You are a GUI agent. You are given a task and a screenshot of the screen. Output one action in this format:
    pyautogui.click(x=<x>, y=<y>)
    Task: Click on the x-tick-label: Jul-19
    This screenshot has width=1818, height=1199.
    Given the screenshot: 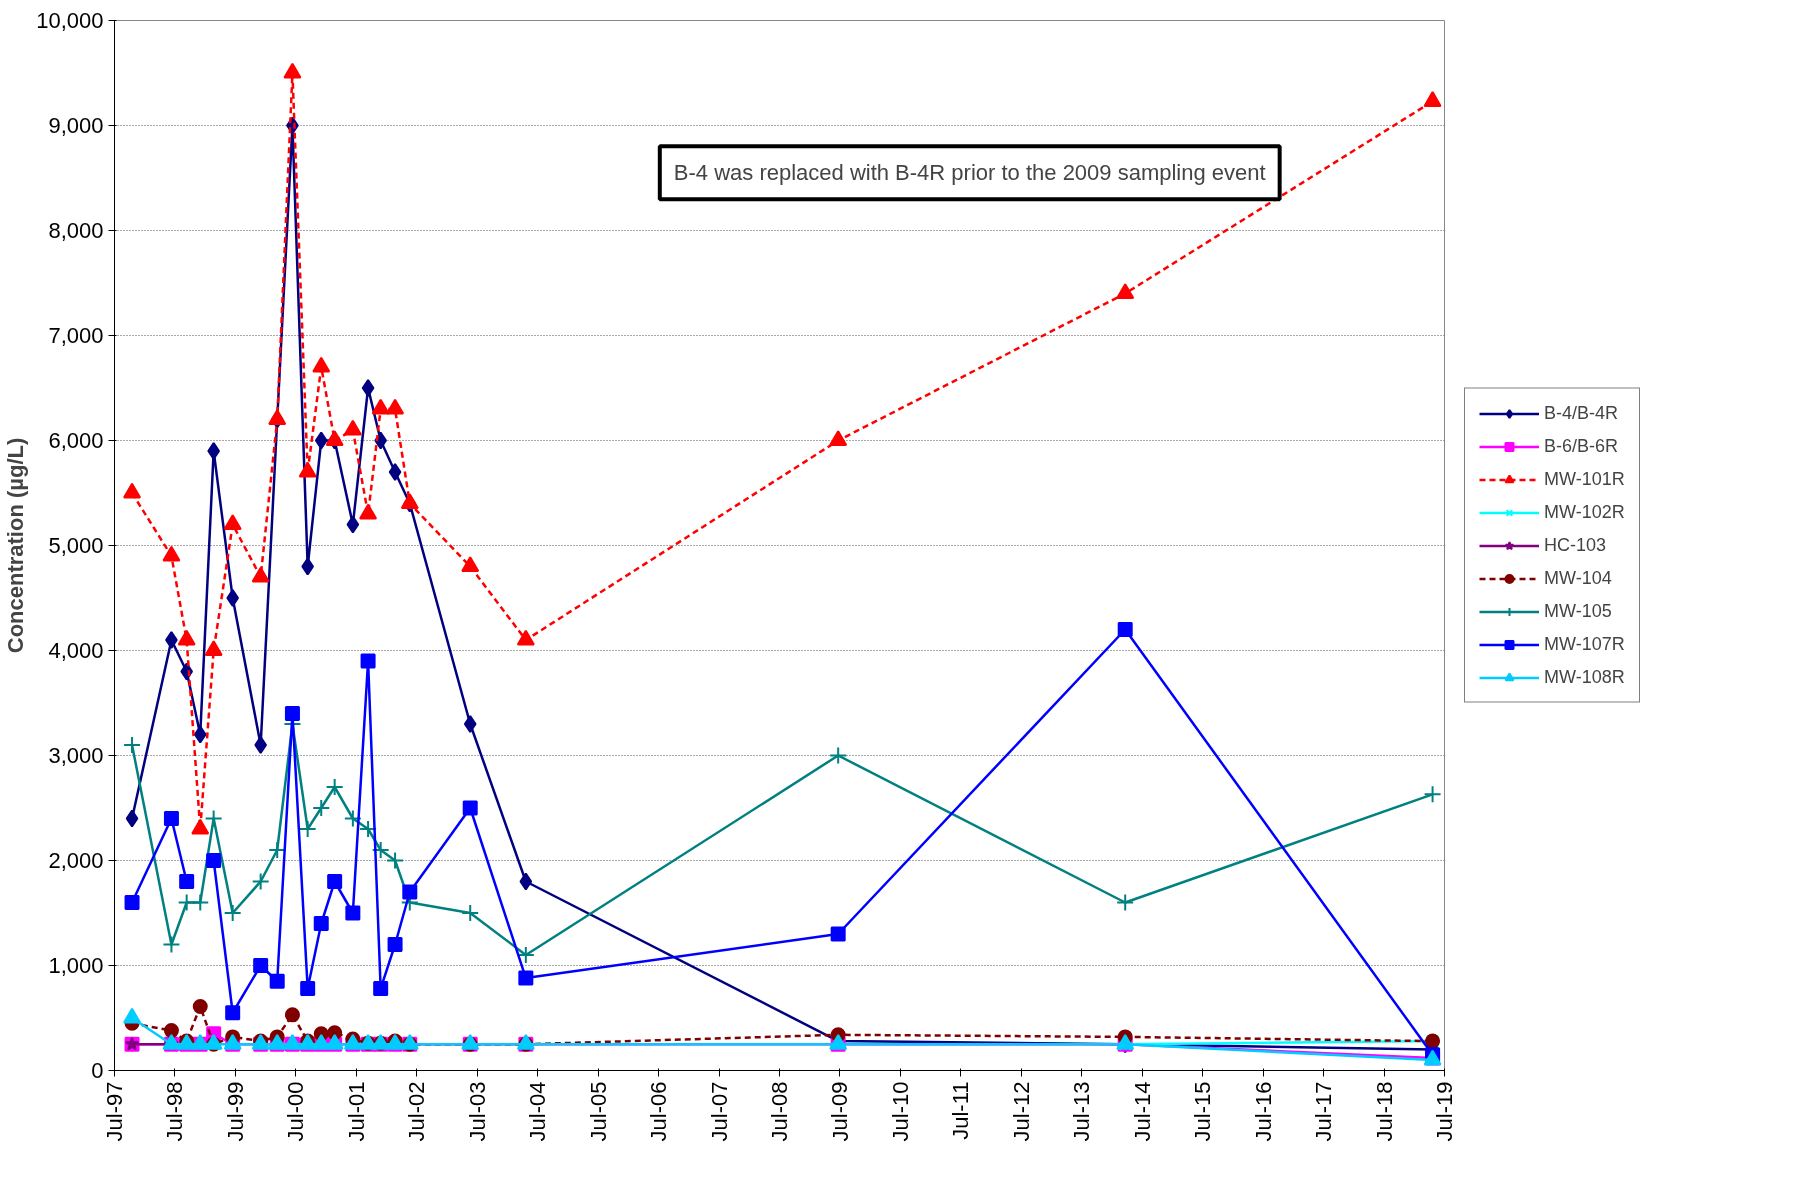 What is the action you would take?
    pyautogui.click(x=1444, y=1111)
    